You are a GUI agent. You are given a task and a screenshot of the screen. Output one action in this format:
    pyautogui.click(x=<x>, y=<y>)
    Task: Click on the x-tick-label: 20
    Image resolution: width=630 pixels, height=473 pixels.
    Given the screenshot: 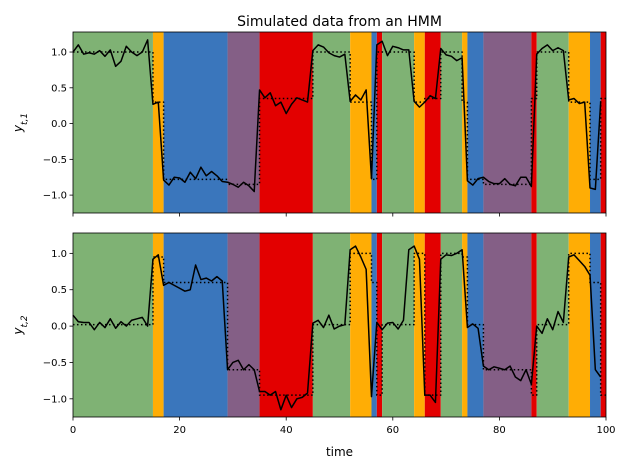 What is the action you would take?
    pyautogui.click(x=179, y=430)
    